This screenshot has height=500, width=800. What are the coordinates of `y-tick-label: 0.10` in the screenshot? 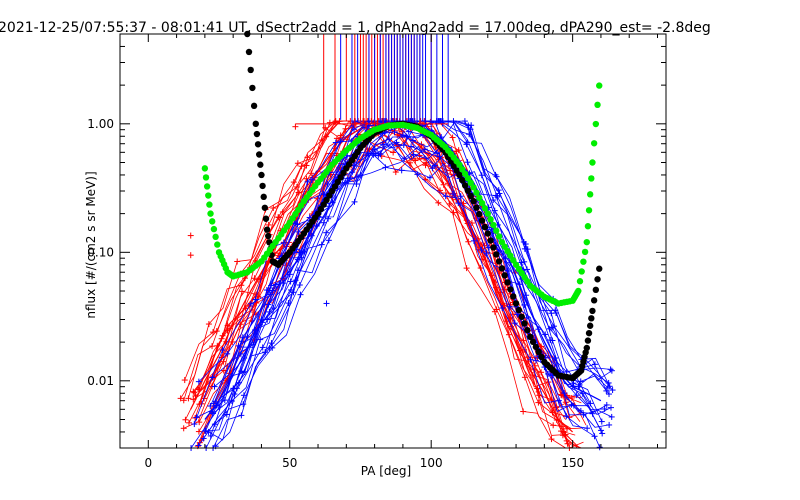 It's located at (100, 252).